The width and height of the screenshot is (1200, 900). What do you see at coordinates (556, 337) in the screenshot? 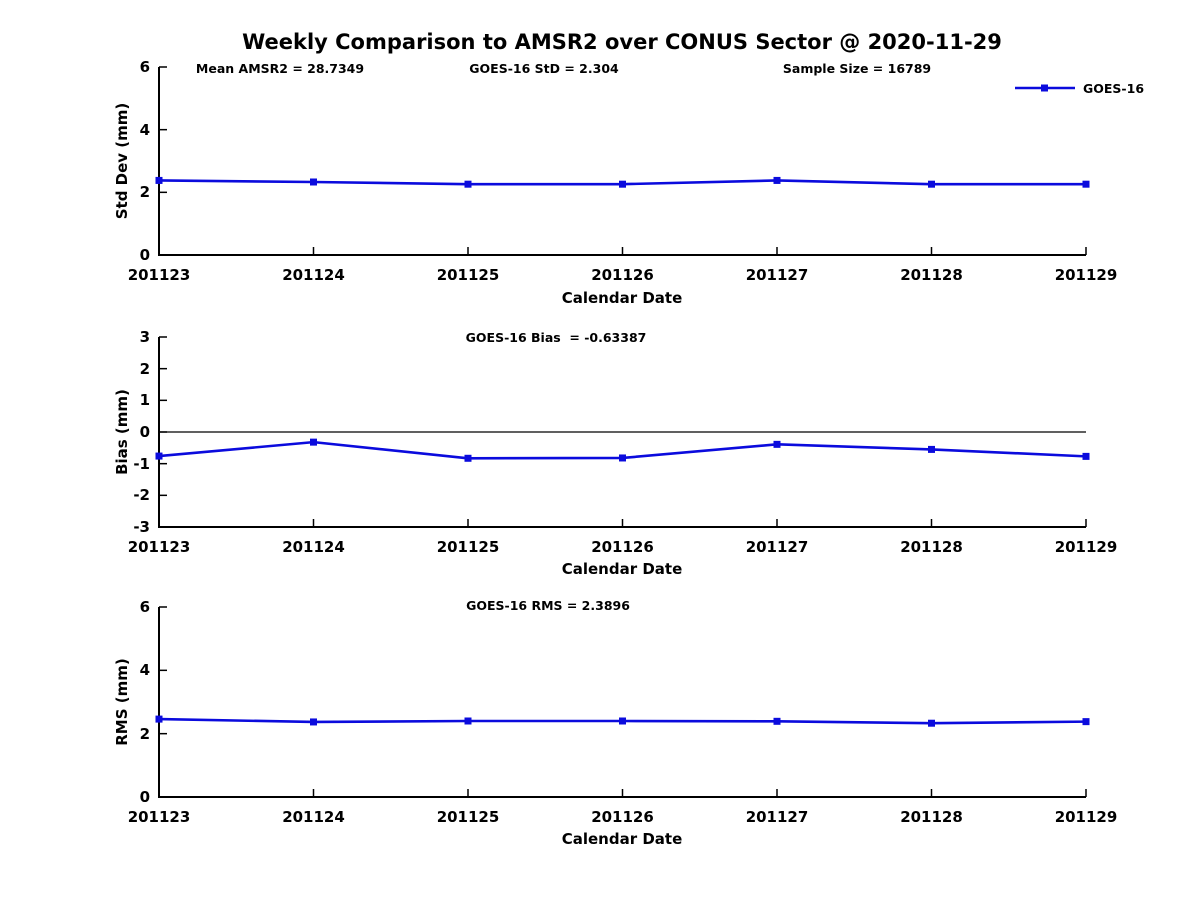
I see `stat-goes16-bias: GOES-16 Bias = -0.63387` at bounding box center [556, 337].